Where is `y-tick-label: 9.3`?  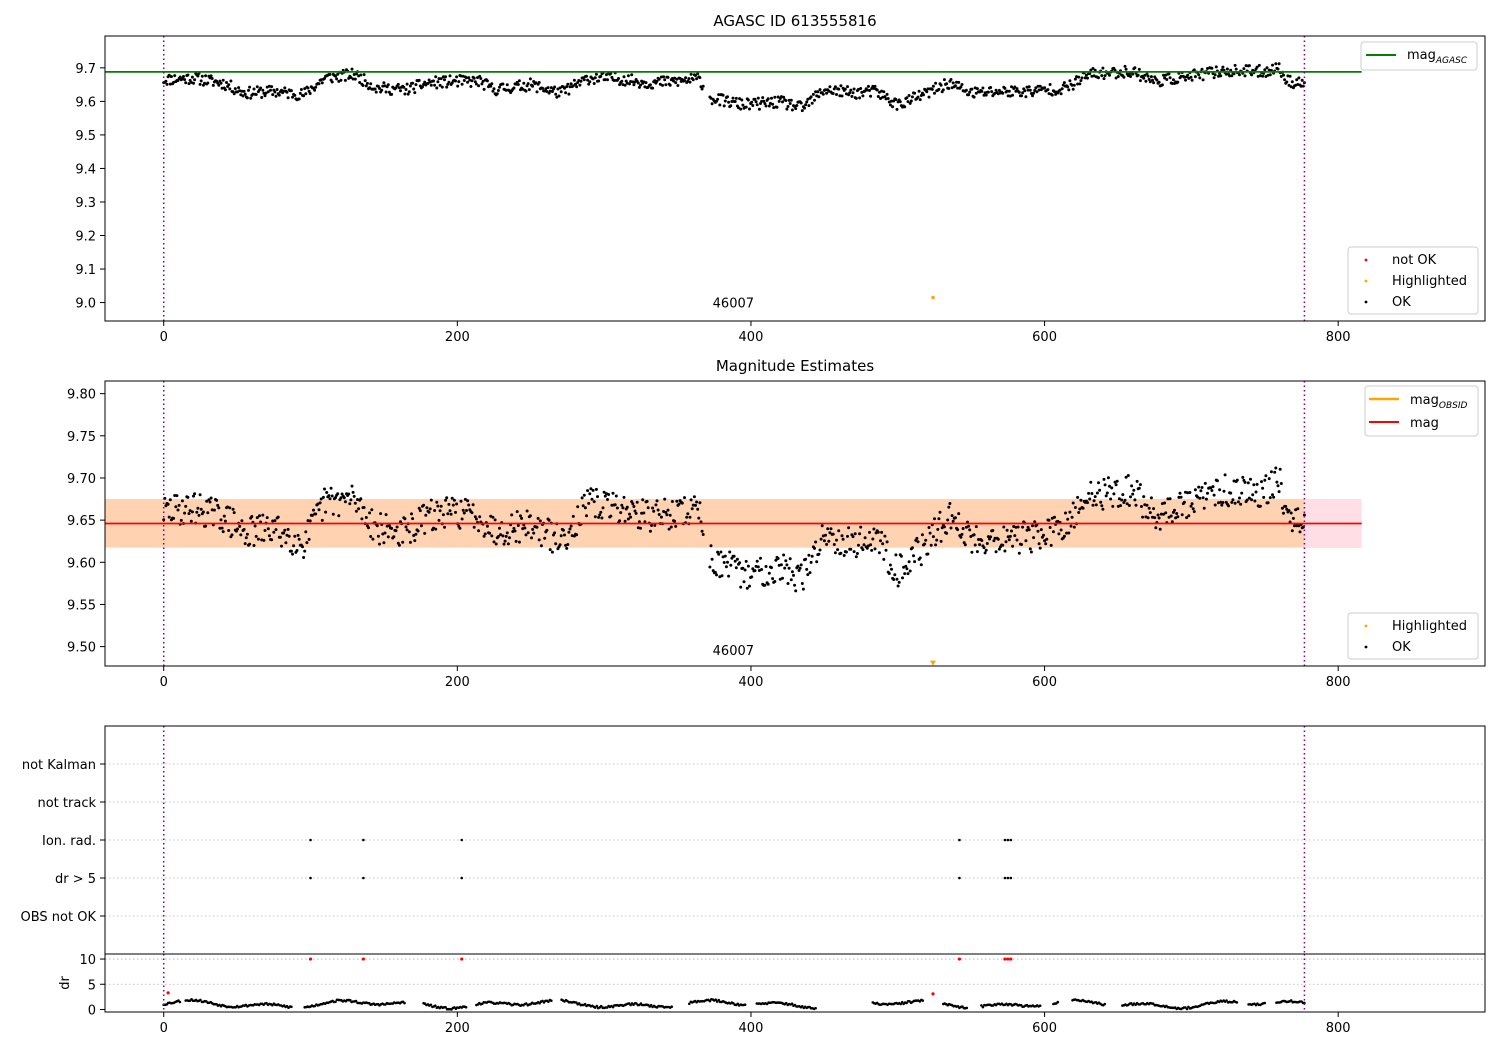 y-tick-label: 9.3 is located at coordinates (85, 203).